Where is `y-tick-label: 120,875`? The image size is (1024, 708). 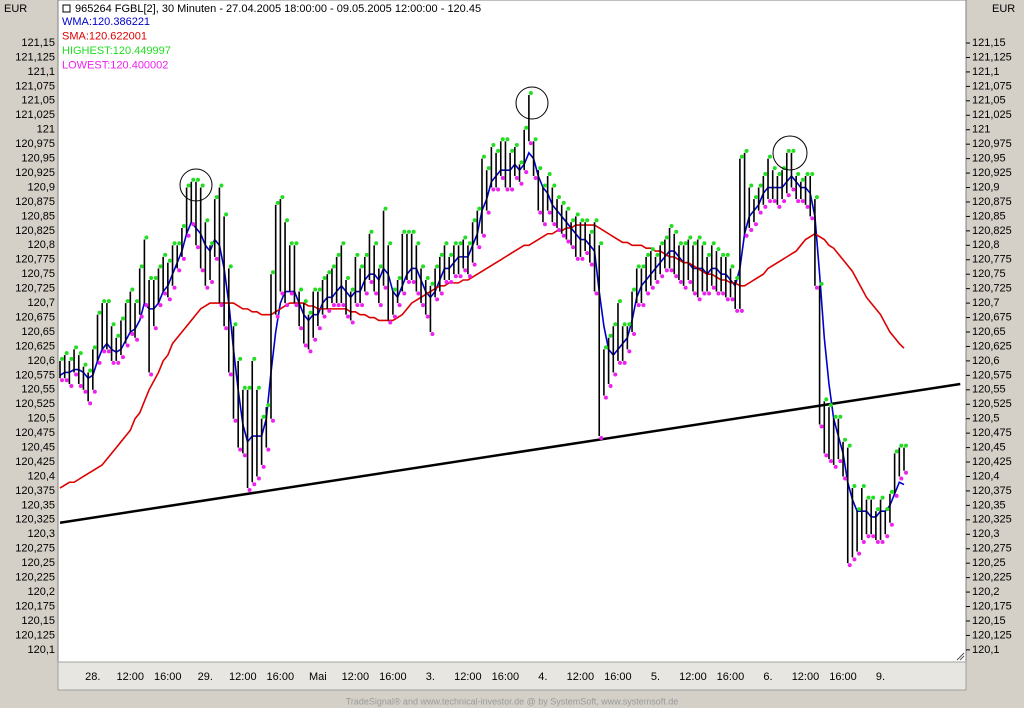
y-tick-label: 120,875 is located at coordinates (35, 202).